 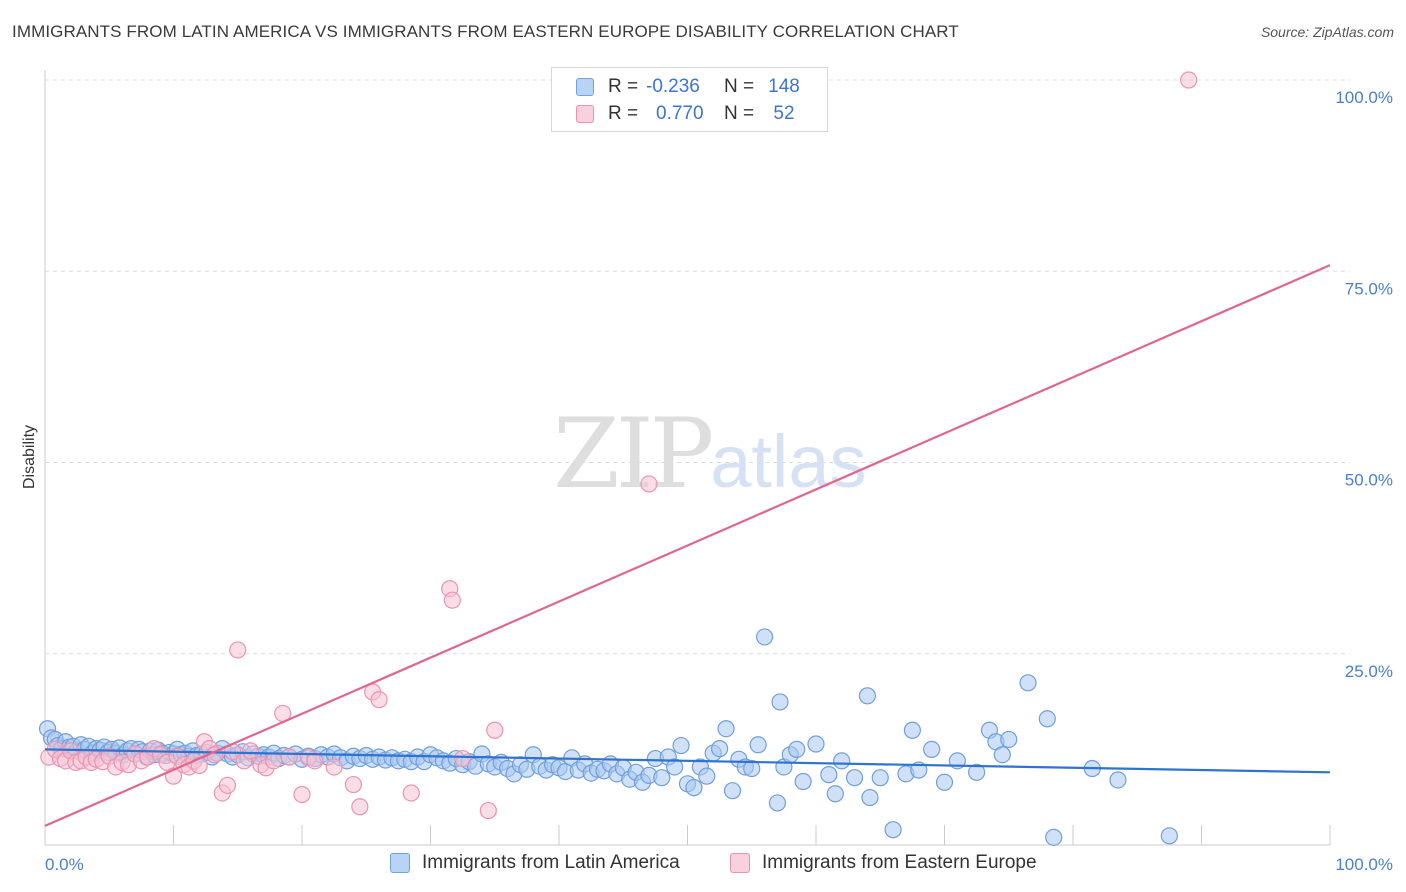 I want to click on correlation-legend: R = -0.236 N = 148 R = 0.770 N = 52, so click(x=689, y=99).